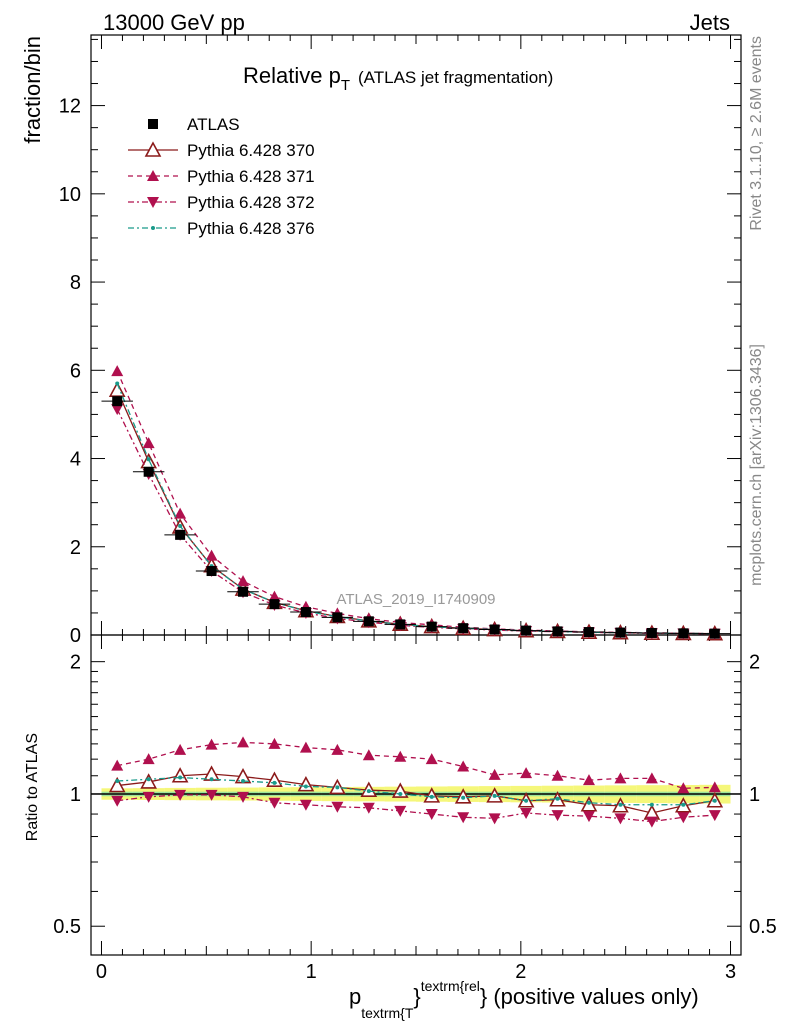 This screenshot has height=1029, width=786. Describe the element at coordinates (153, 124) in the screenshot. I see `legend-marker-data` at that location.